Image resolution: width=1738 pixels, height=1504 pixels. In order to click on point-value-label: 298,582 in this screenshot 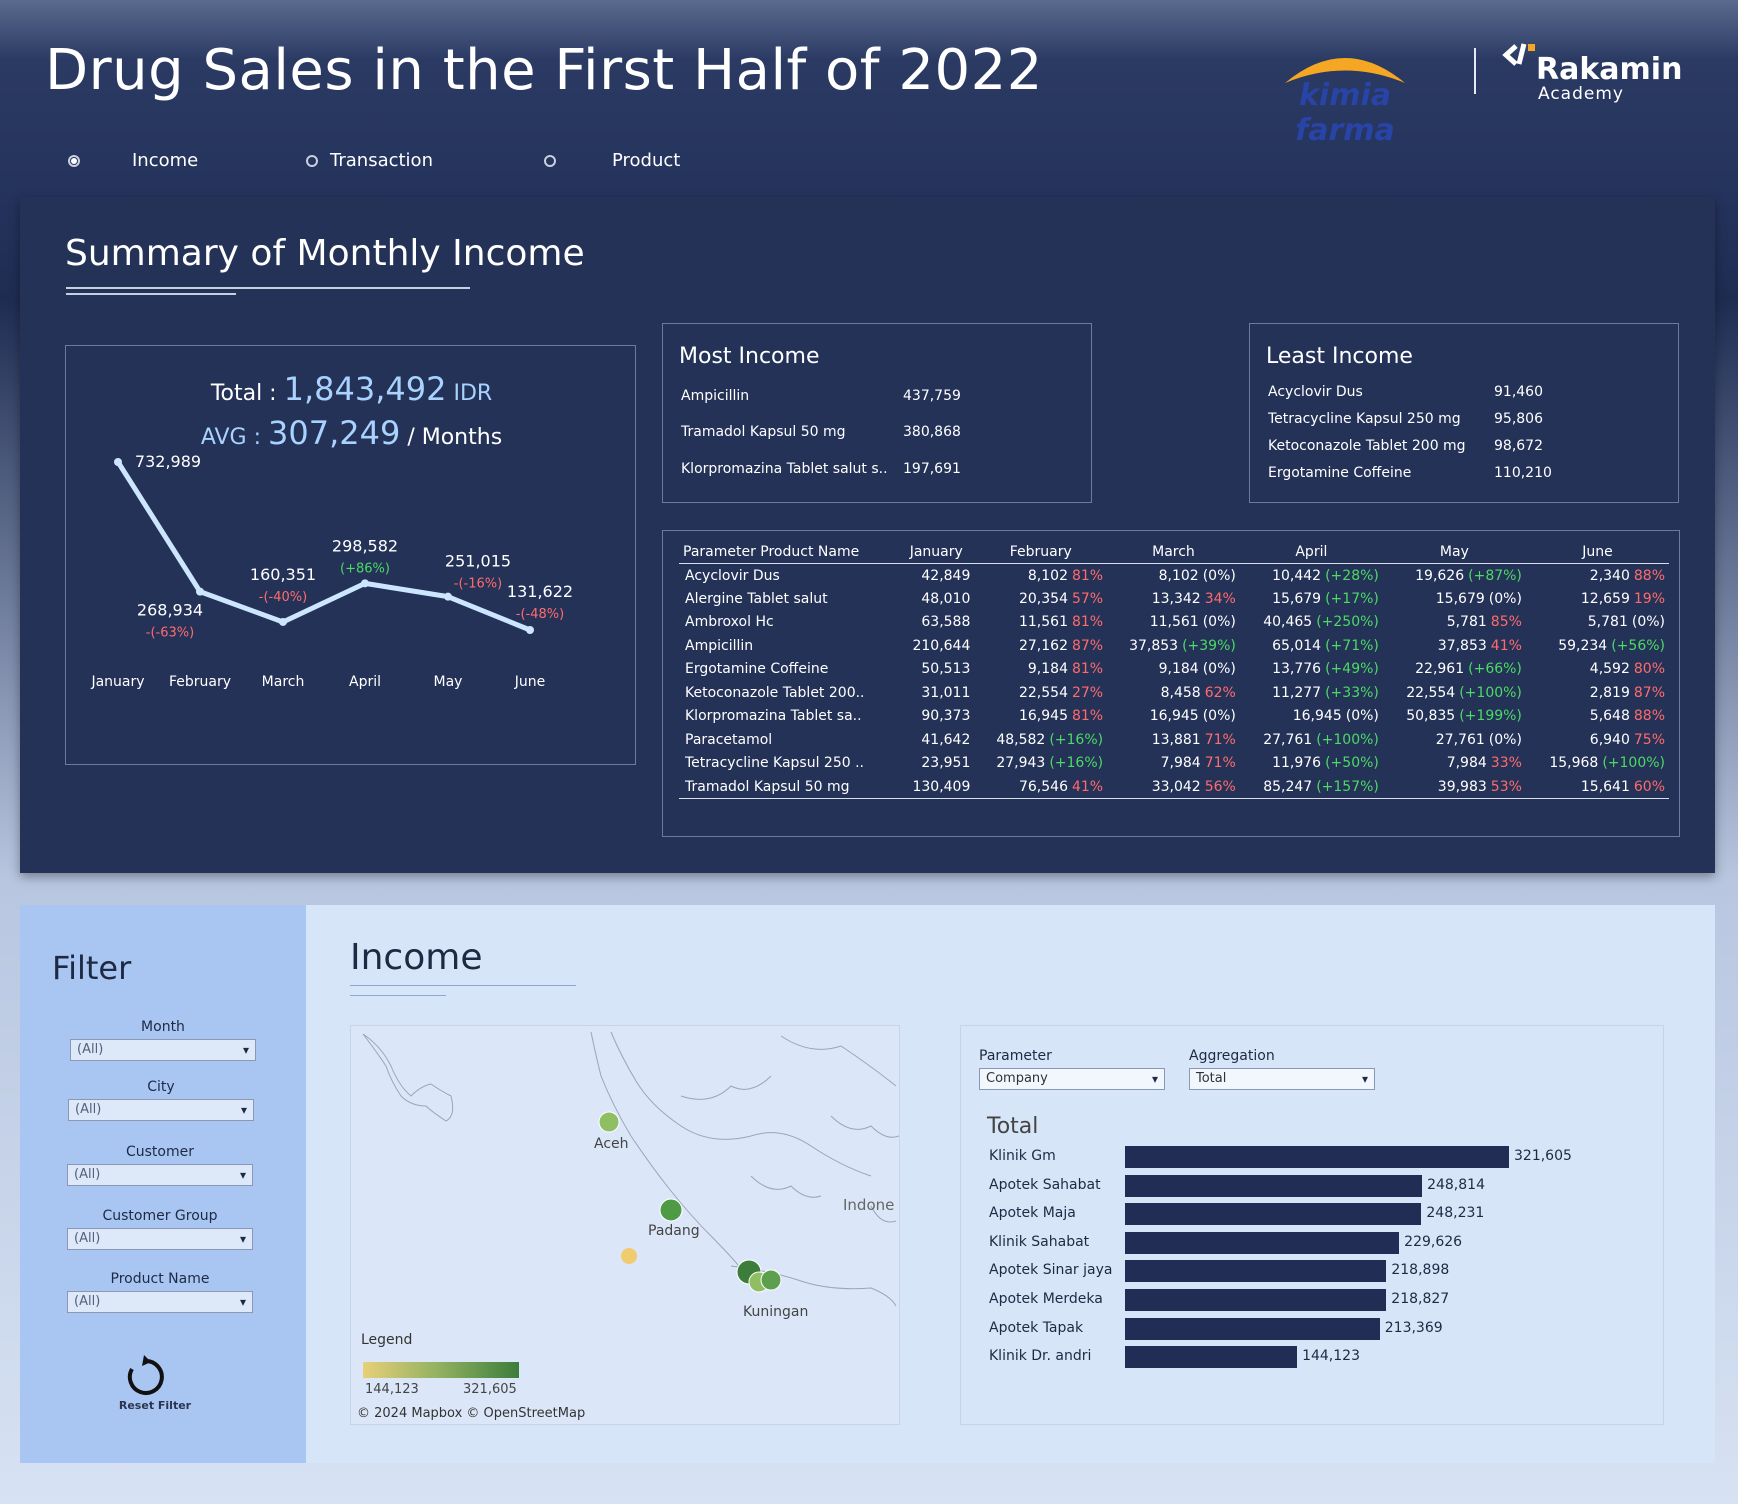, I will do `click(365, 545)`.